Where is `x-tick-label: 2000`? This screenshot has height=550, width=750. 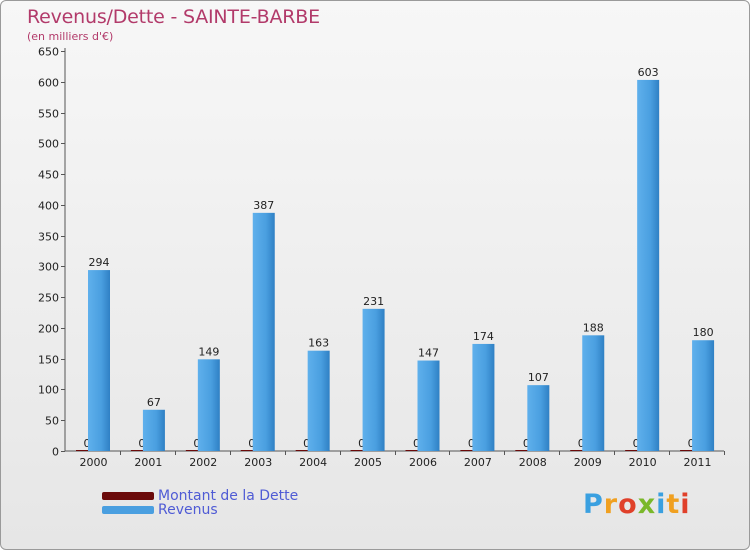
x-tick-label: 2000 is located at coordinates (93, 462).